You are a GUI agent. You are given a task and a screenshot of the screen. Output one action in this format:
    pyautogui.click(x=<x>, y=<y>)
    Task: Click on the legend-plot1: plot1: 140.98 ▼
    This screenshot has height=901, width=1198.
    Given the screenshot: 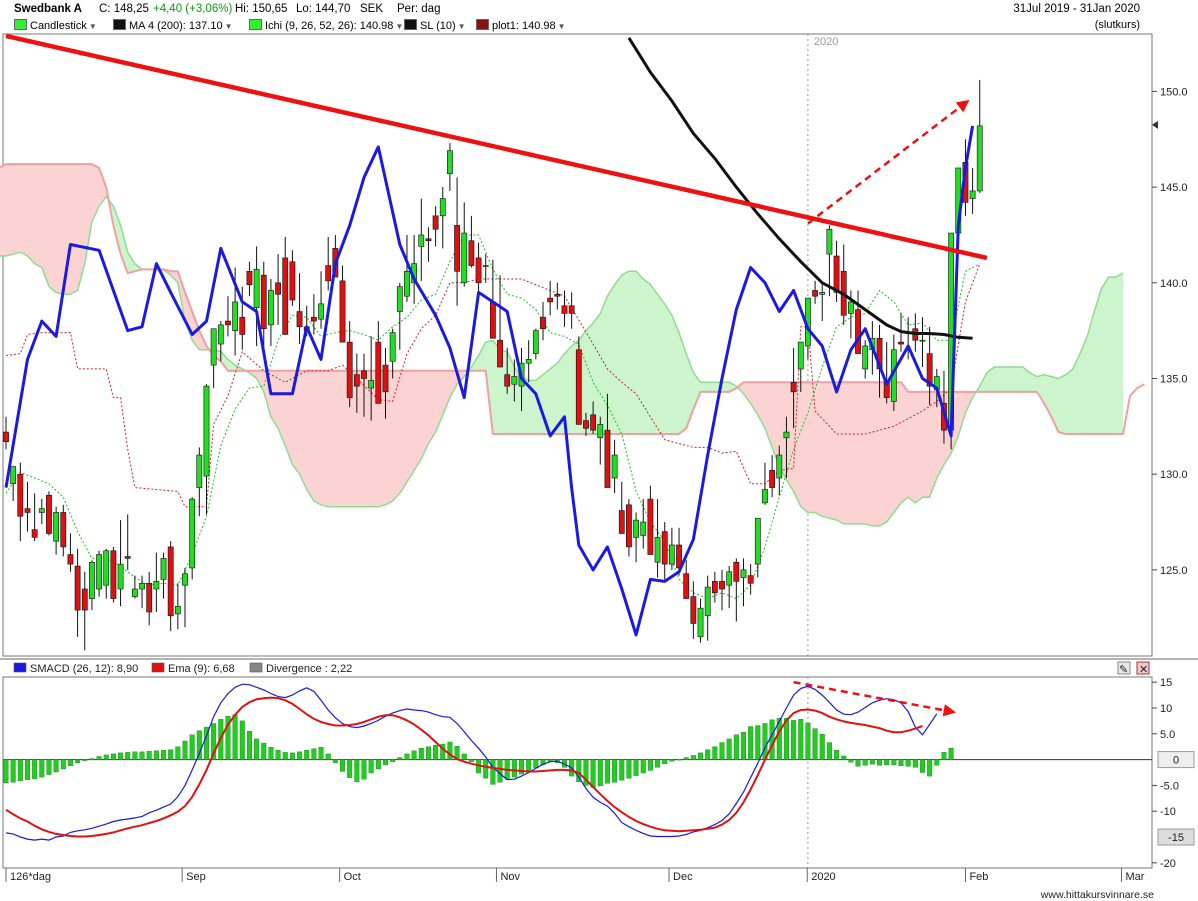 What is the action you would take?
    pyautogui.click(x=521, y=25)
    